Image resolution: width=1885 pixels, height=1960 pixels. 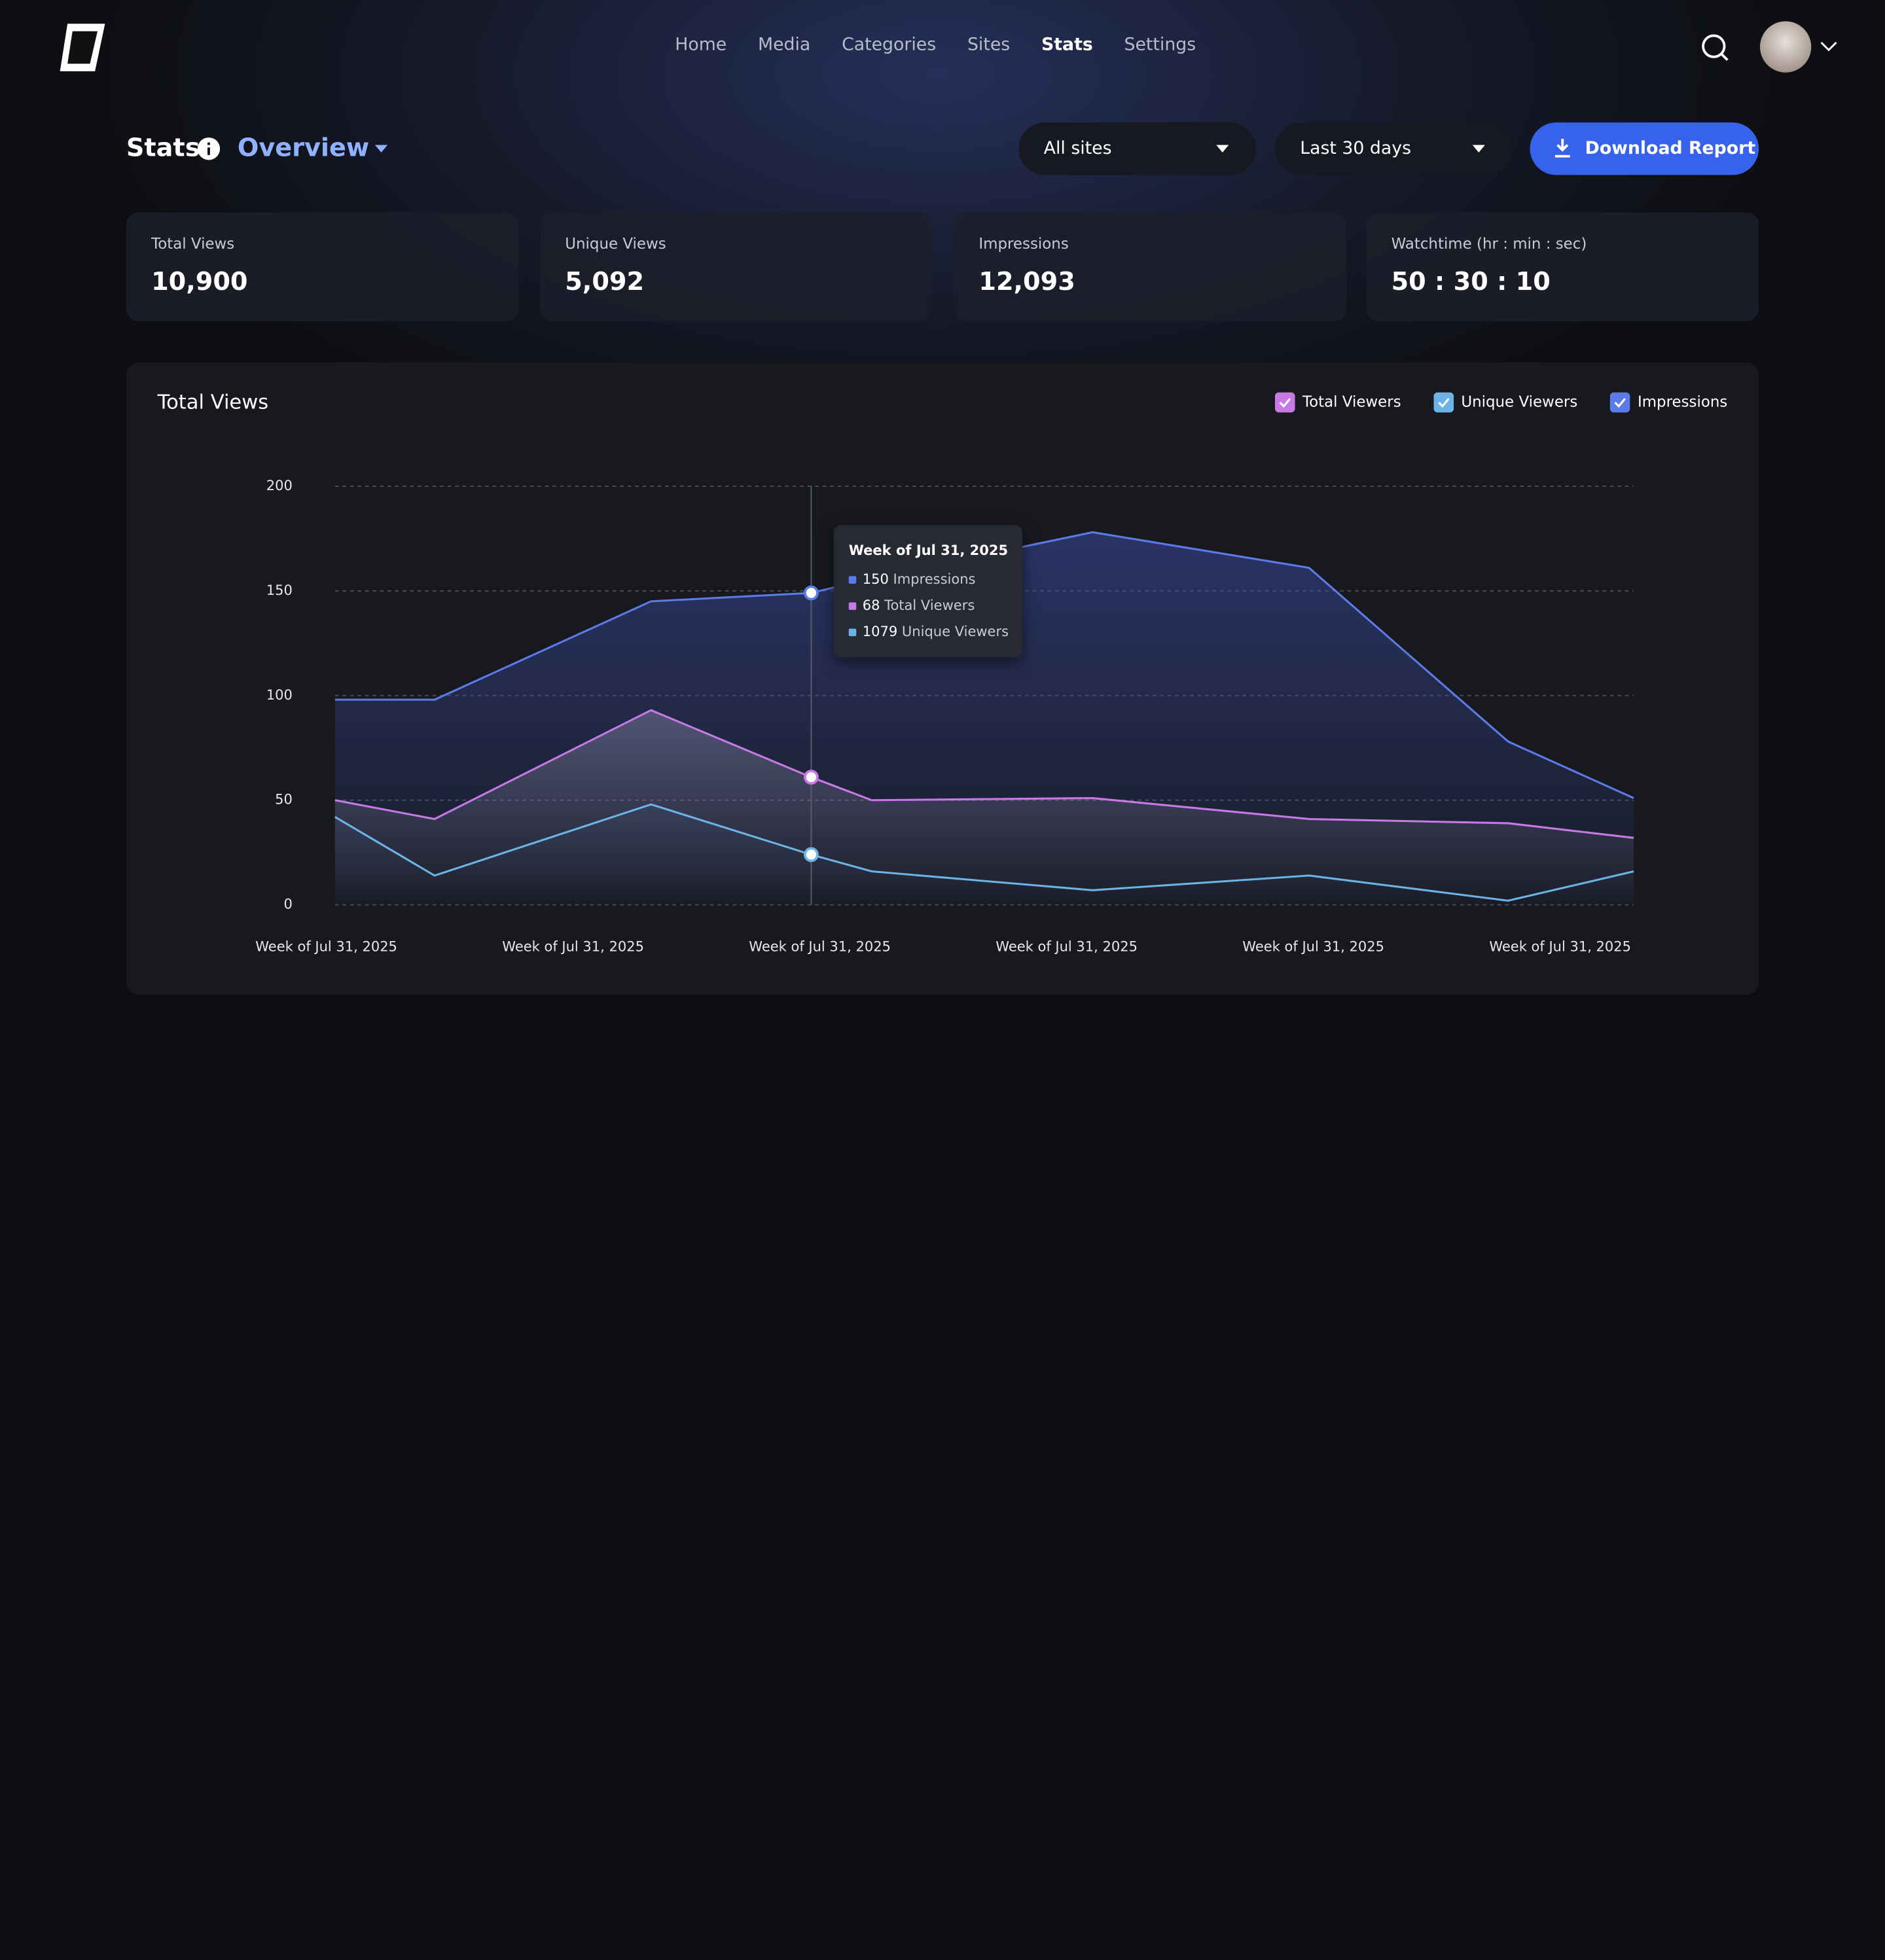 I want to click on range-select: Last 30 days, so click(x=1393, y=148).